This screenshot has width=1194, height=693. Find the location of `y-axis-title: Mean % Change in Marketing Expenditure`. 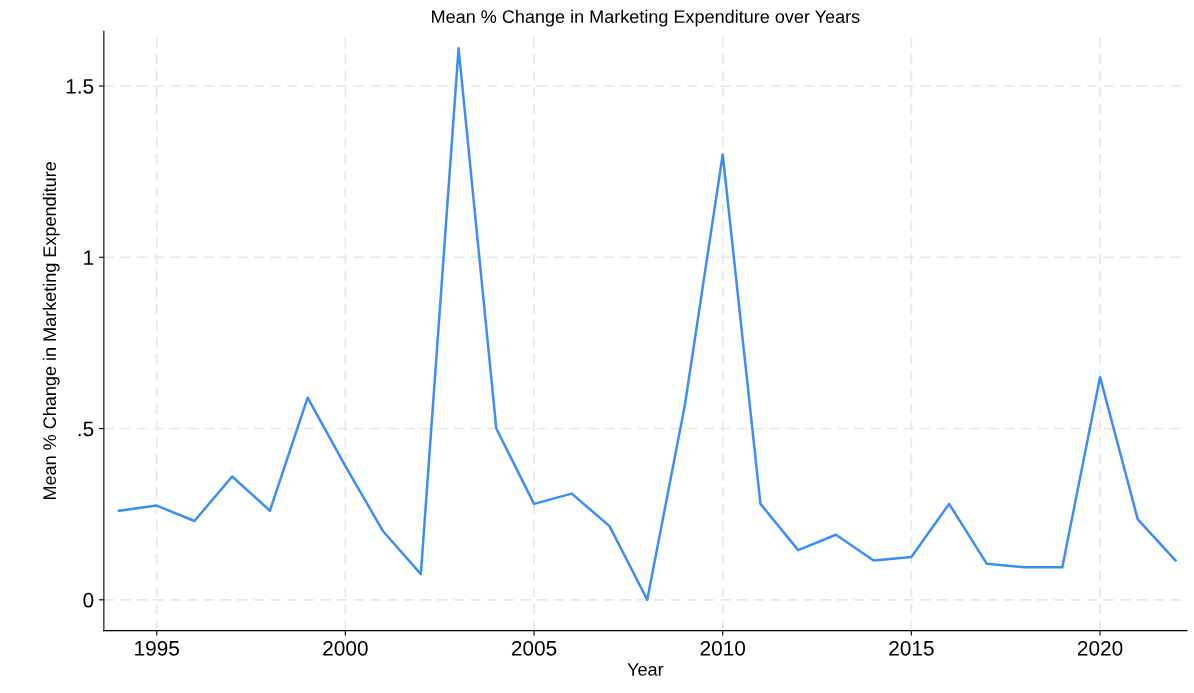

y-axis-title: Mean % Change in Marketing Expenditure is located at coordinates (51, 331).